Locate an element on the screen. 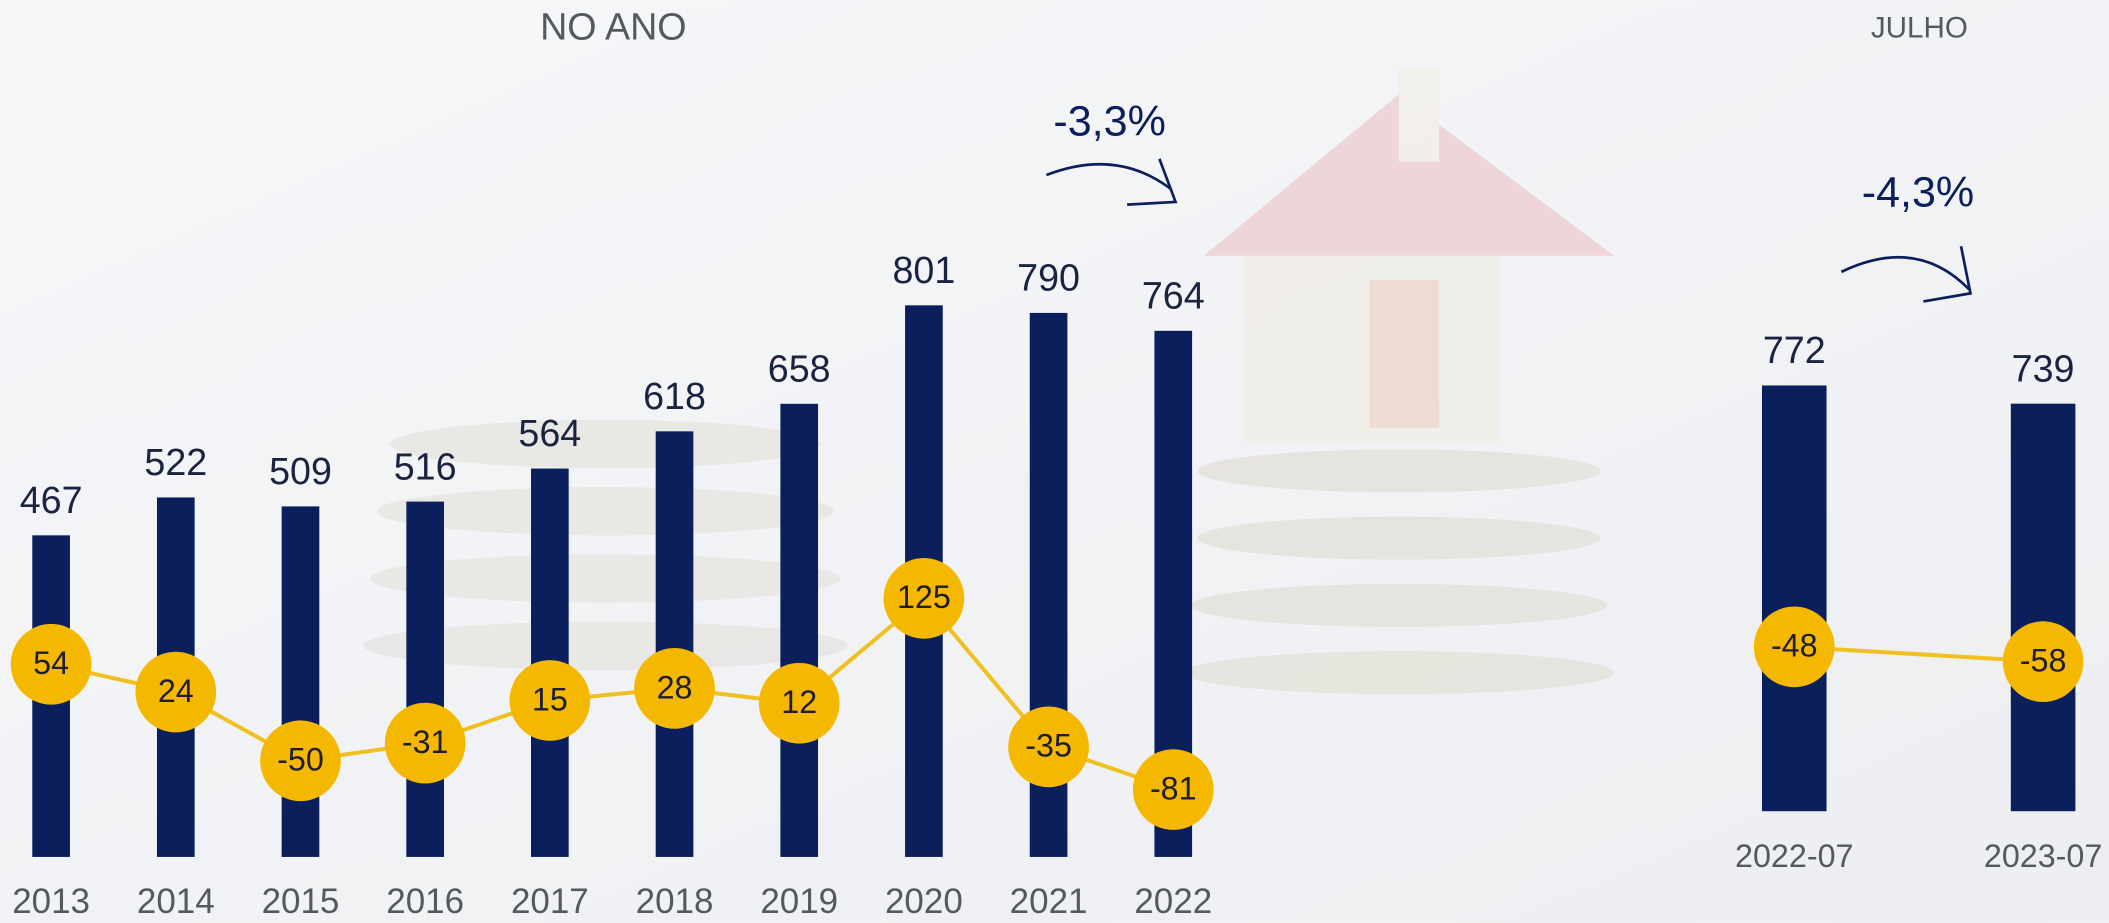 Image resolution: width=2109 pixels, height=923 pixels. value-label: 467 is located at coordinates (51, 500).